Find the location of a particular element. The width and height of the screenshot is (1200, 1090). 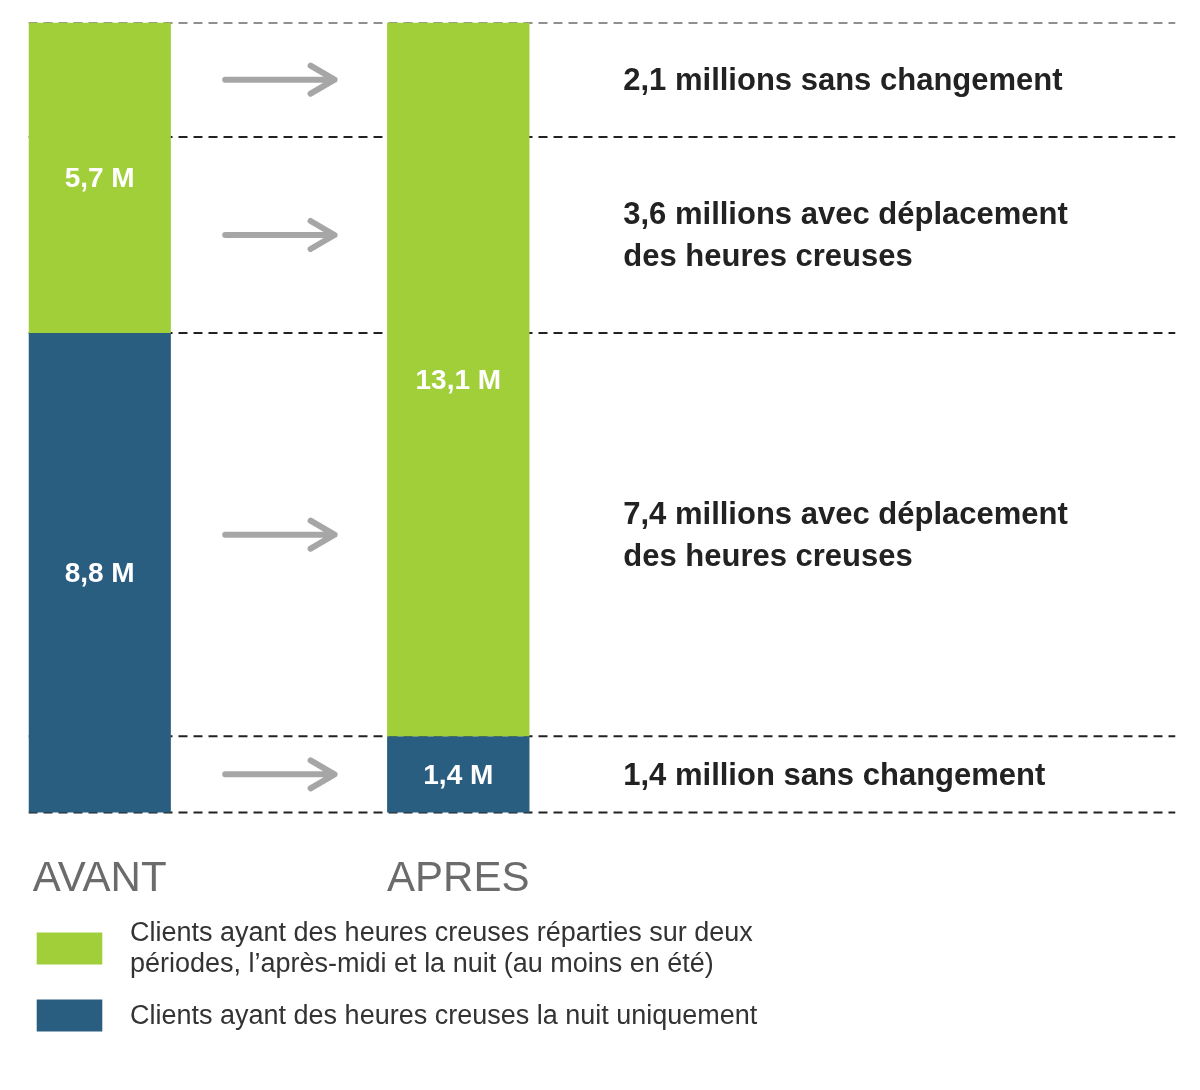

annotation: 2,1 millions sans changement is located at coordinates (843, 80).